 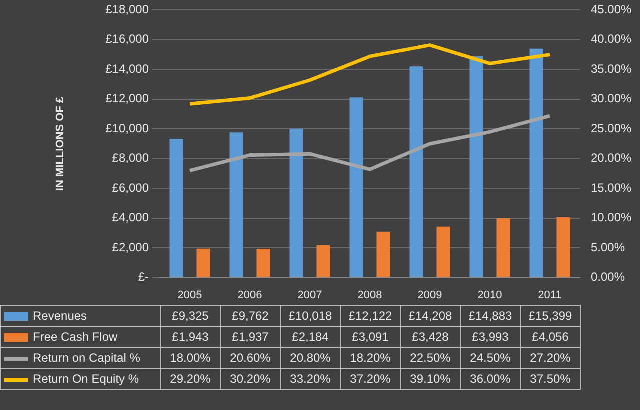 What do you see at coordinates (550, 337) in the screenshot?
I see `data-label: £4,056` at bounding box center [550, 337].